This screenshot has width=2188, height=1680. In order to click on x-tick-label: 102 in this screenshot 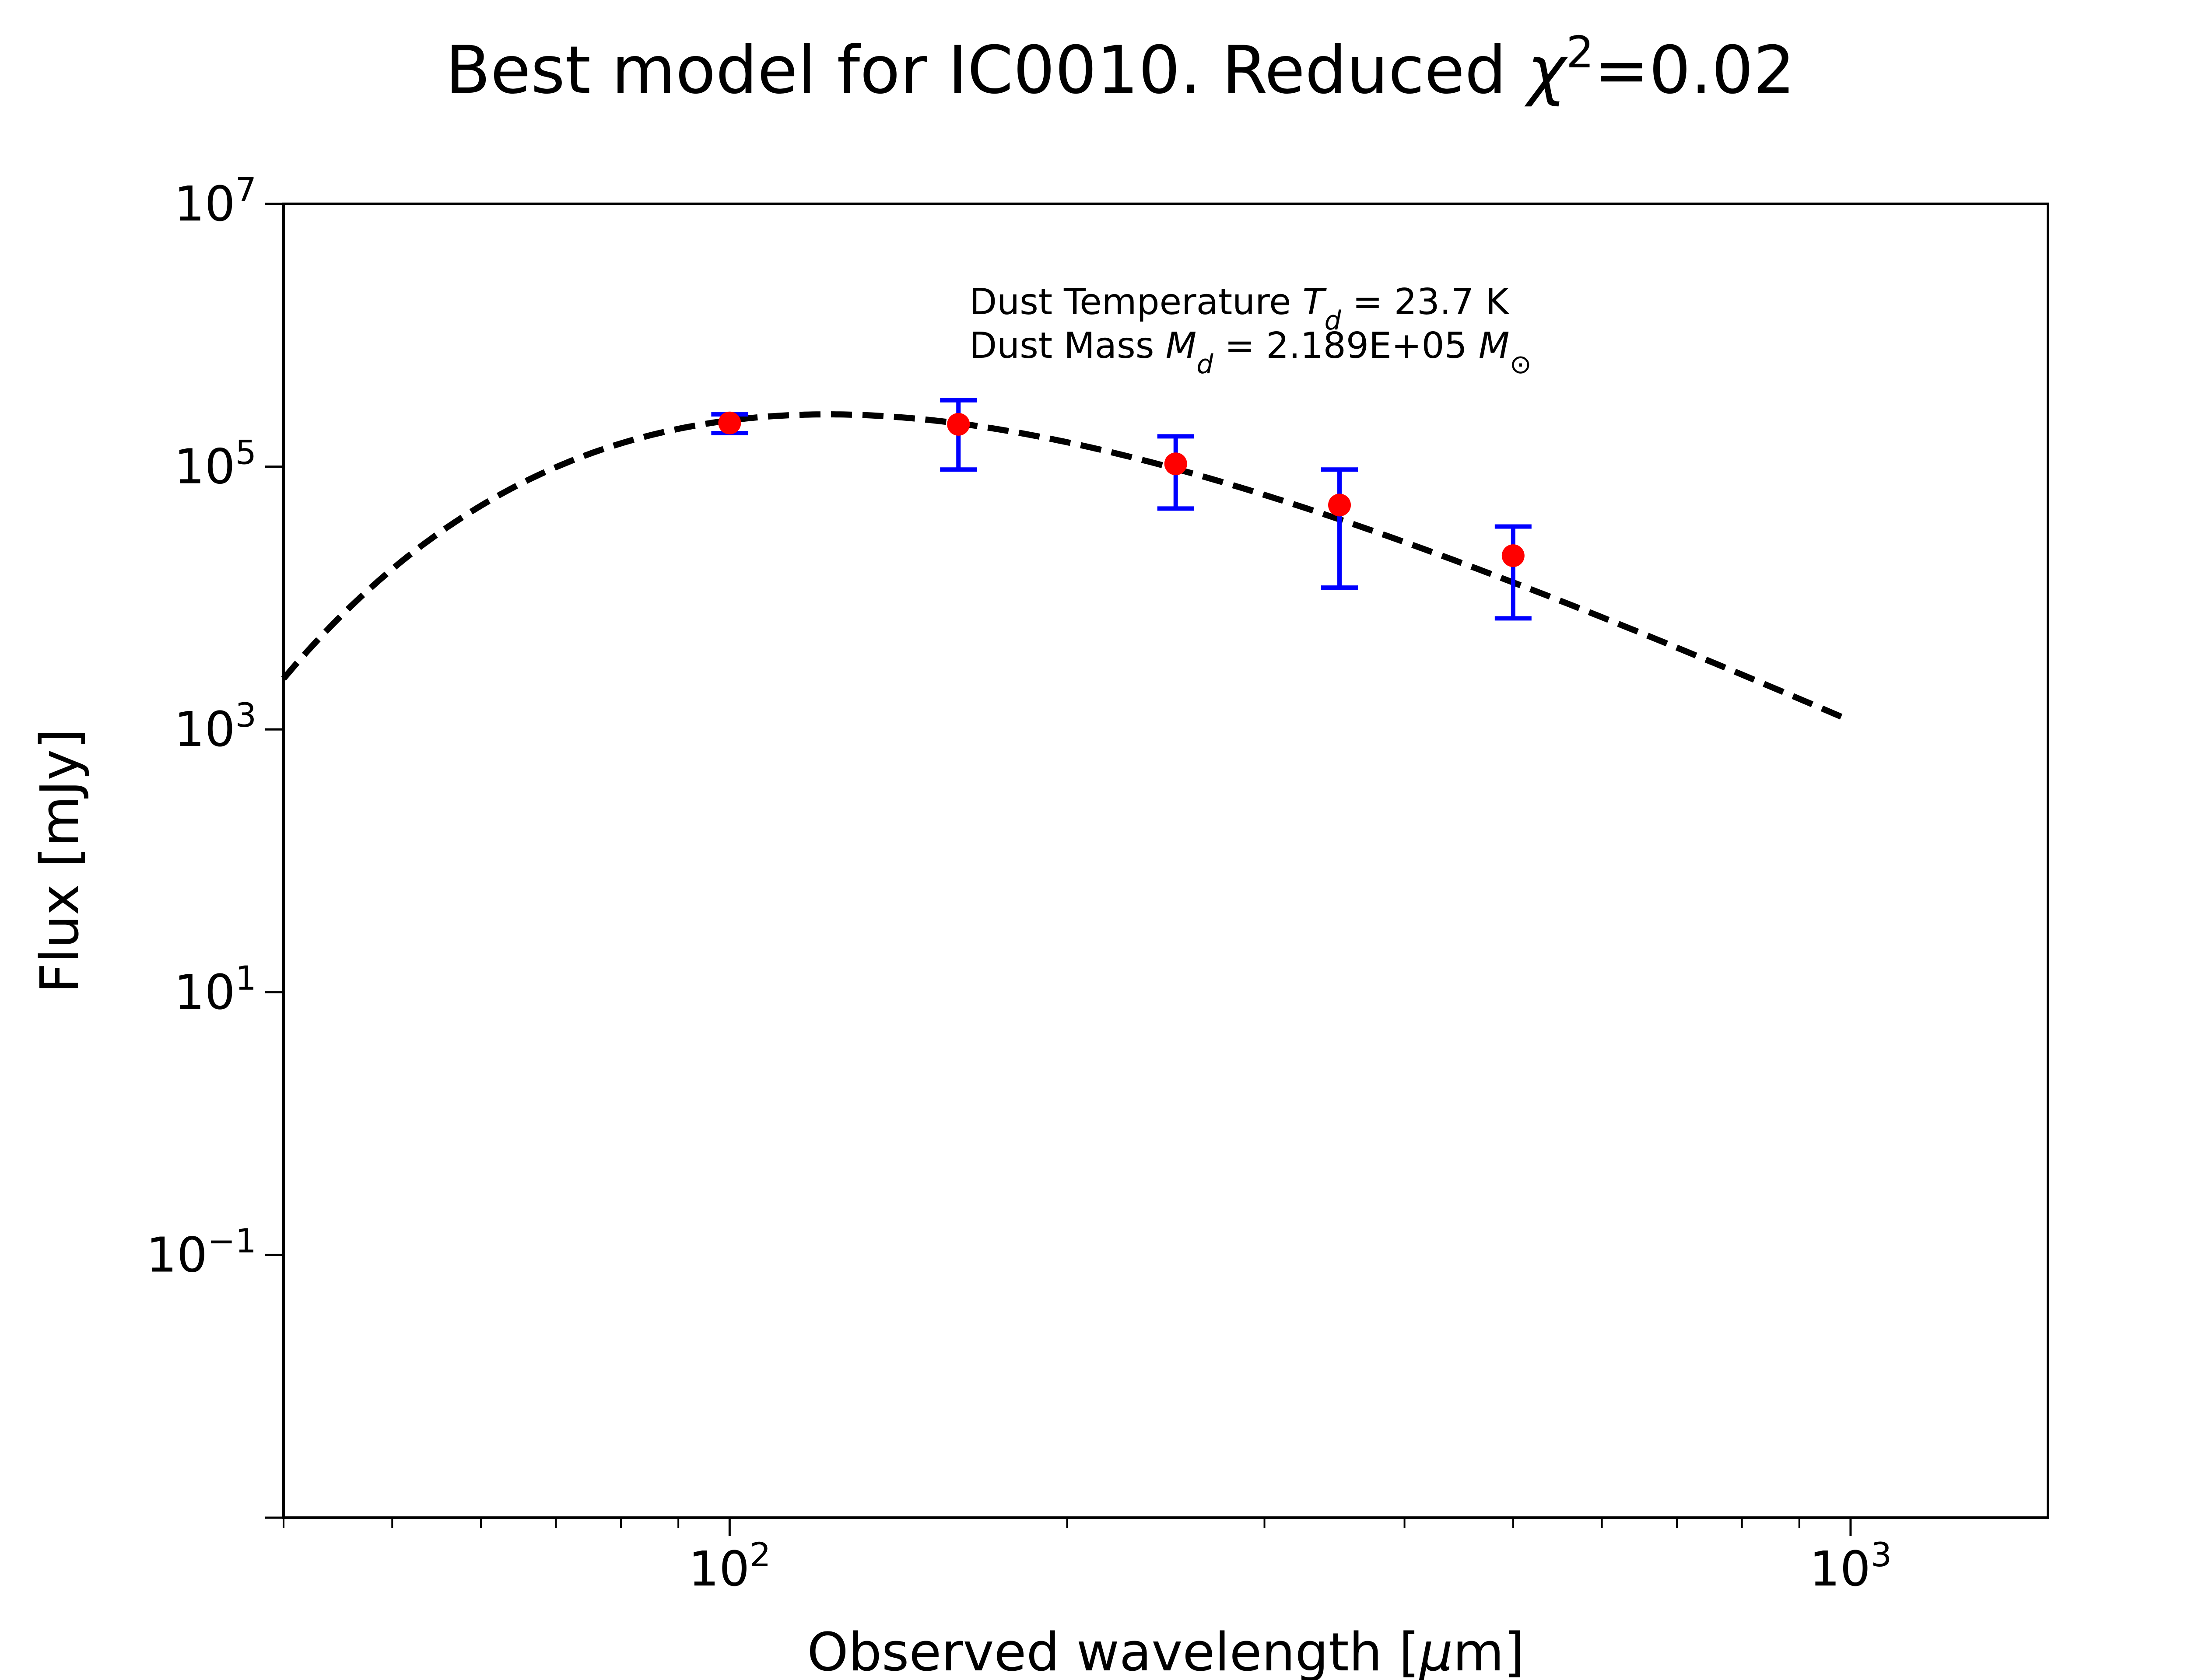, I will do `click(729, 1566)`.